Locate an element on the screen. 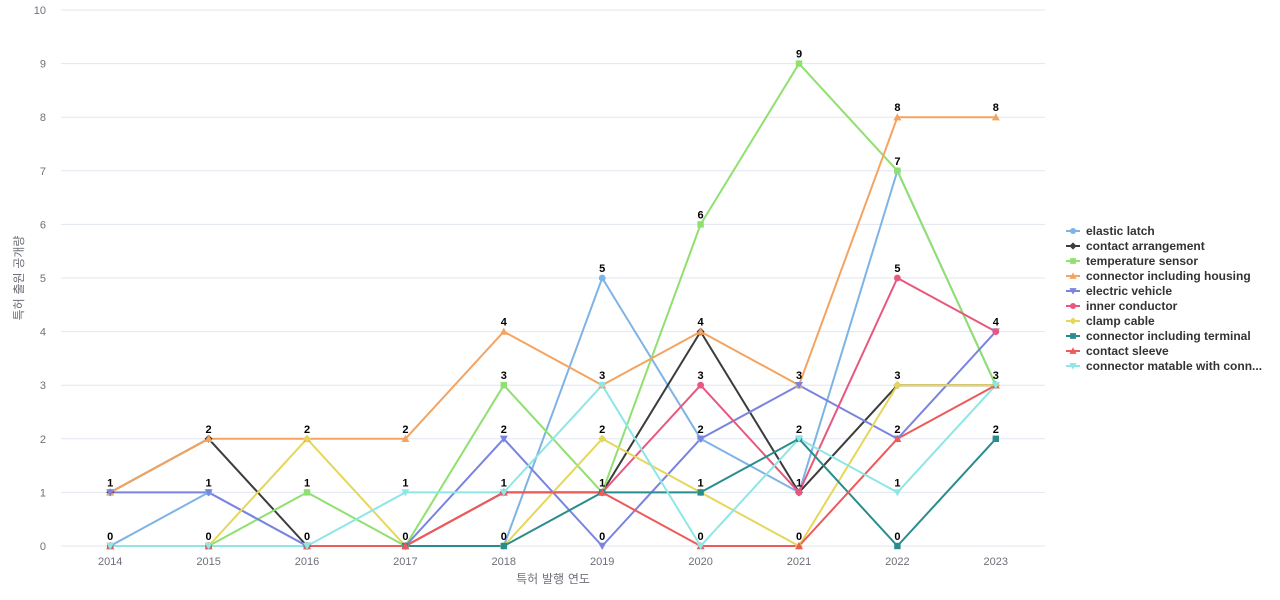  legend-item: connector including housing is located at coordinates (1158, 276).